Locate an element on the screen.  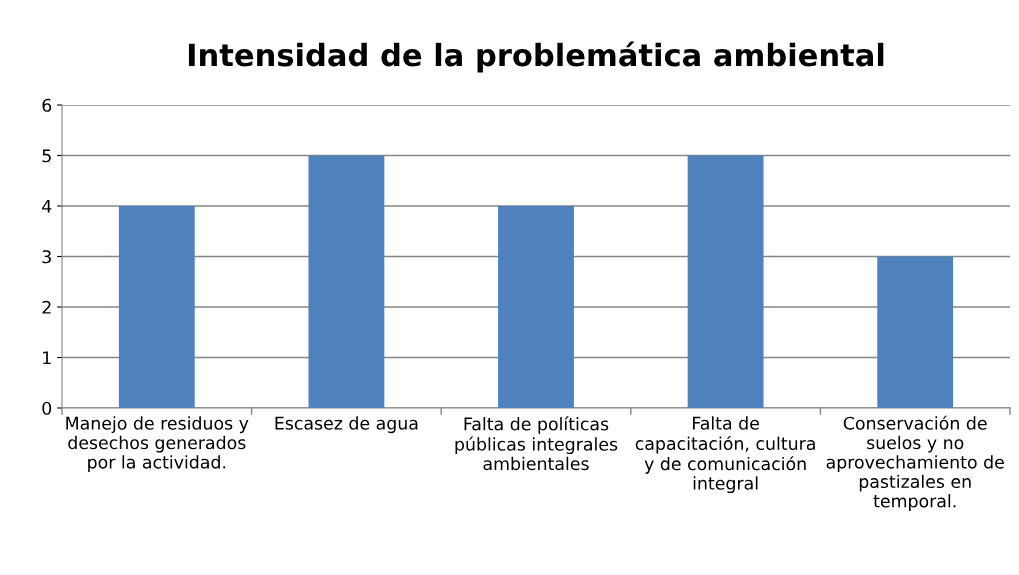
x-tick-label: Falta de capacitación, cultura y de comunicación integral is located at coordinates (725, 455).